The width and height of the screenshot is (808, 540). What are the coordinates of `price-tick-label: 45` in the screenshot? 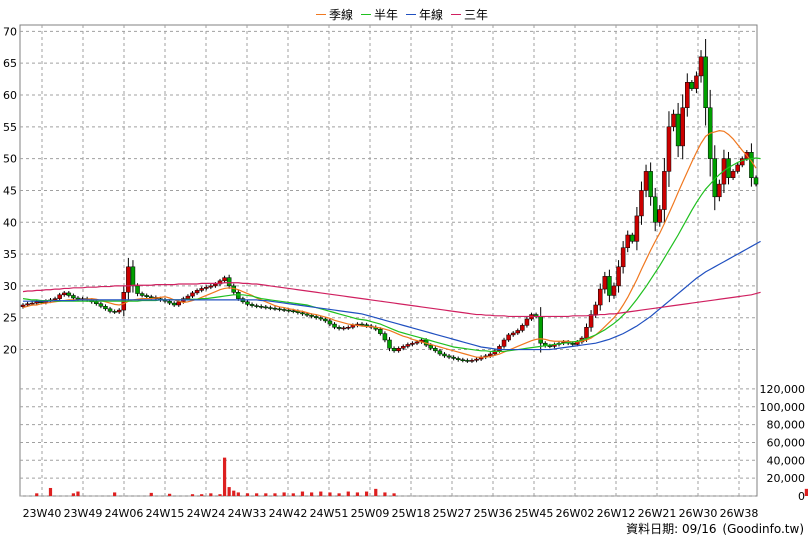 It's located at (10, 190).